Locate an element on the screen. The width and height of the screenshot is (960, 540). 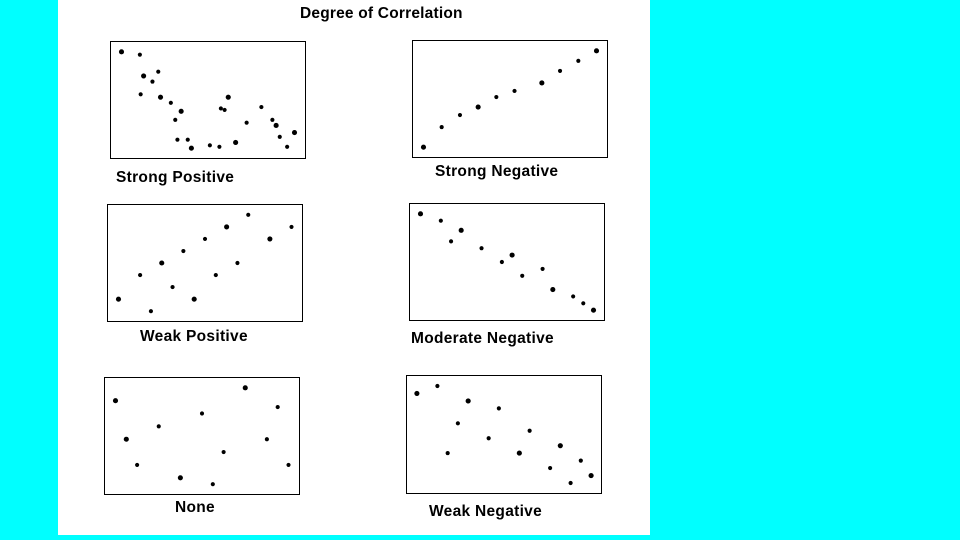
weak-positive-plot is located at coordinates (205, 263).